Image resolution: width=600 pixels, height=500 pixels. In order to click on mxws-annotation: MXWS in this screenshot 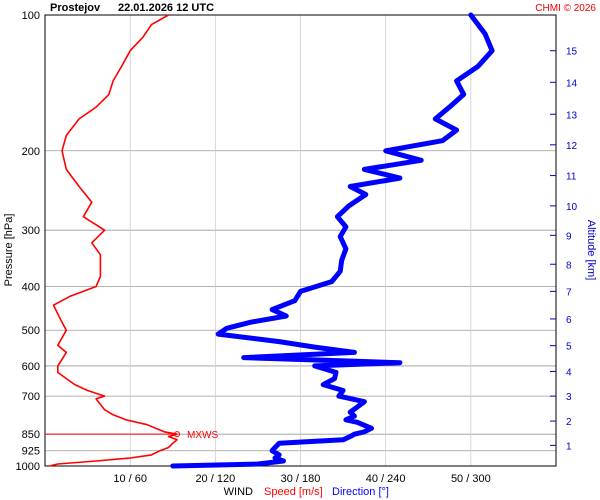, I will do `click(131, 435)`.